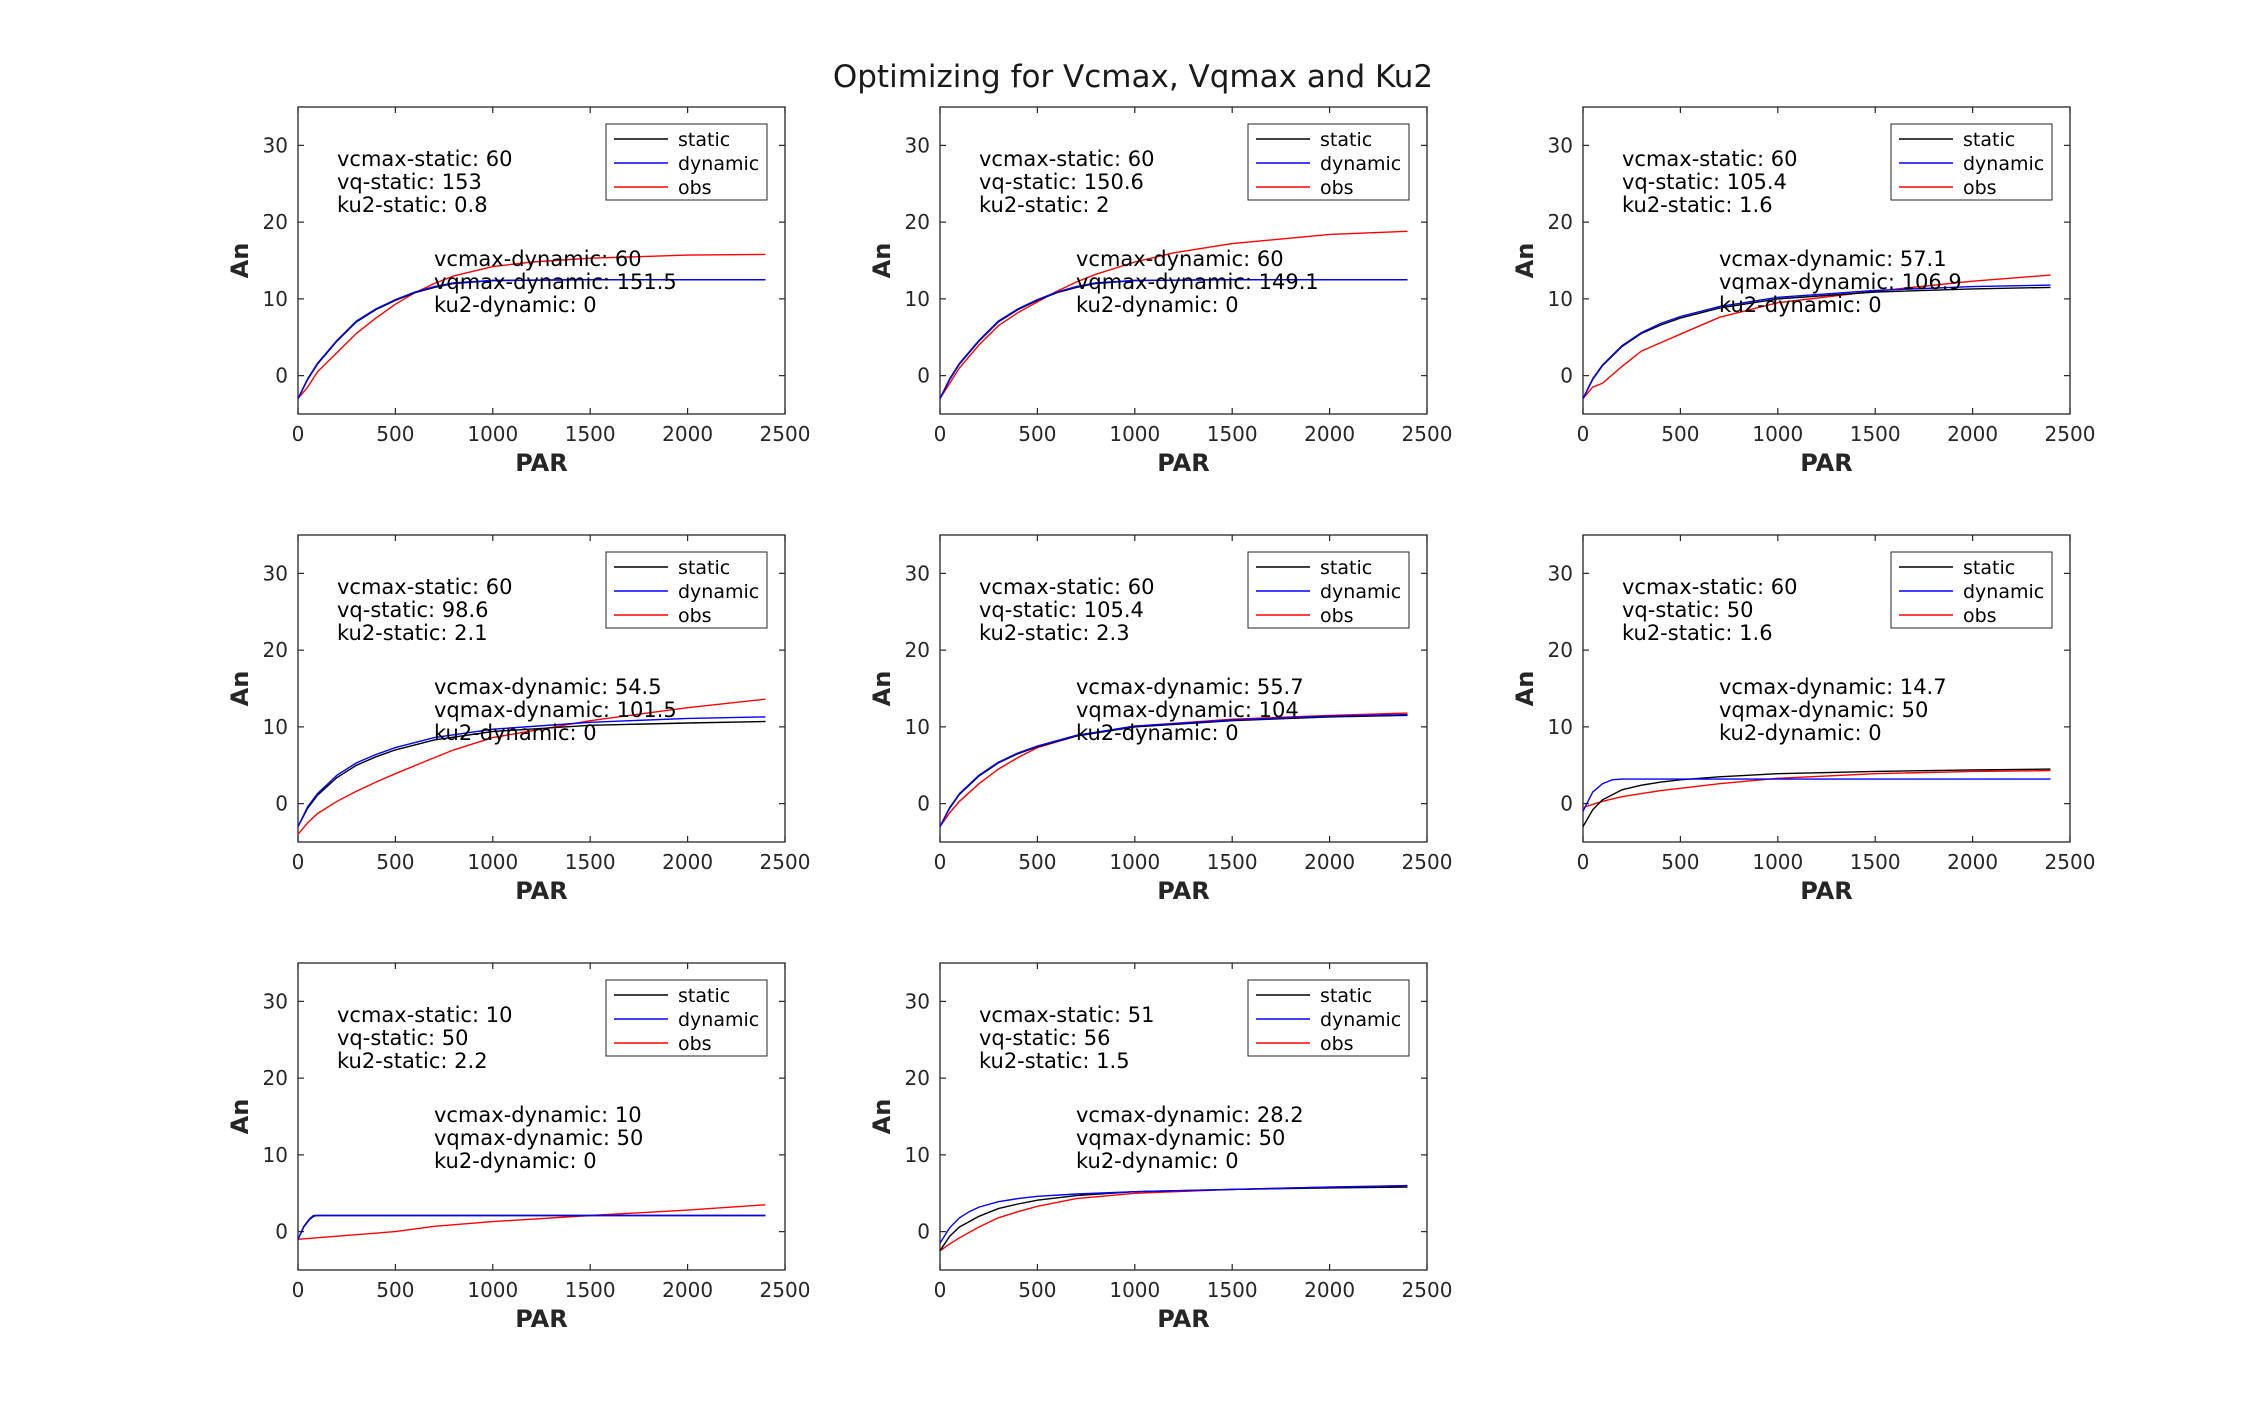 This screenshot has width=2266, height=1414. What do you see at coordinates (555, 710) in the screenshot?
I see `annotation-dynamic: vqmax-dynamic: 101.5` at bounding box center [555, 710].